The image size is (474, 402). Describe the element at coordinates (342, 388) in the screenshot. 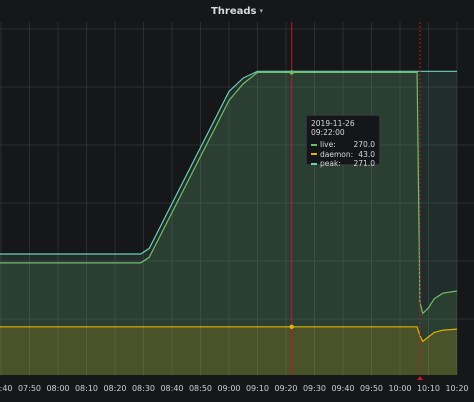

I see `x-tick-label: 09:40` at that location.